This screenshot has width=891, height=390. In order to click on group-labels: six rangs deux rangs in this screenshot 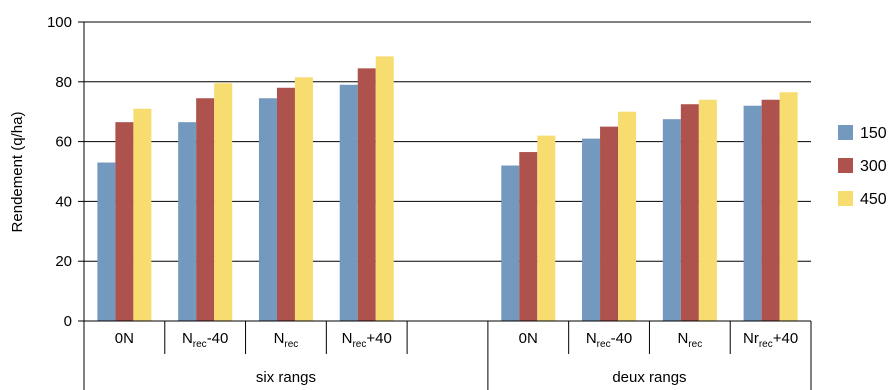, I will do `click(471, 377)`.